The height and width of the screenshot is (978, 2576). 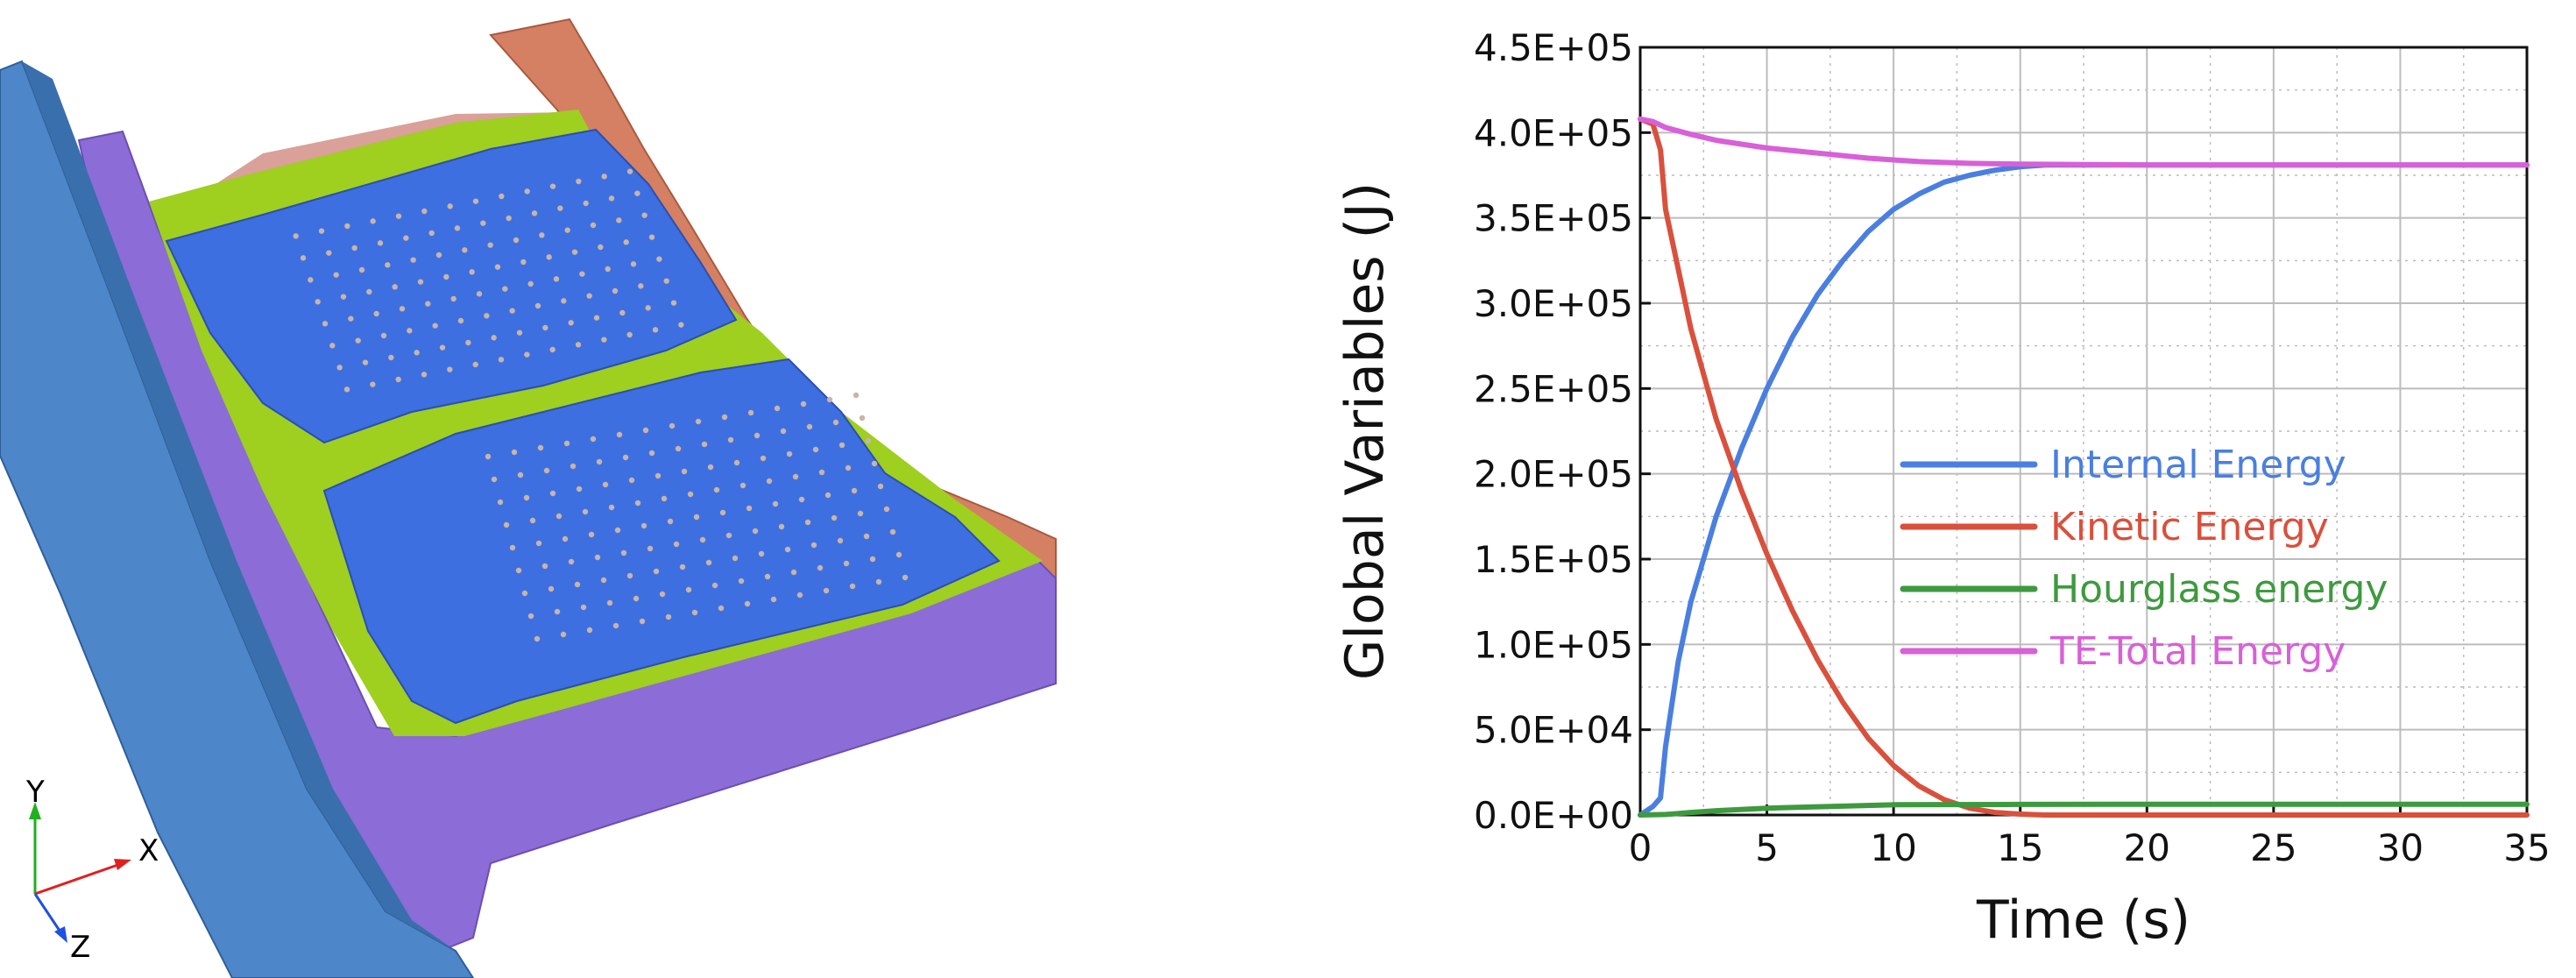 What do you see at coordinates (2197, 651) in the screenshot?
I see `legend-label: TE-Total Energy` at bounding box center [2197, 651].